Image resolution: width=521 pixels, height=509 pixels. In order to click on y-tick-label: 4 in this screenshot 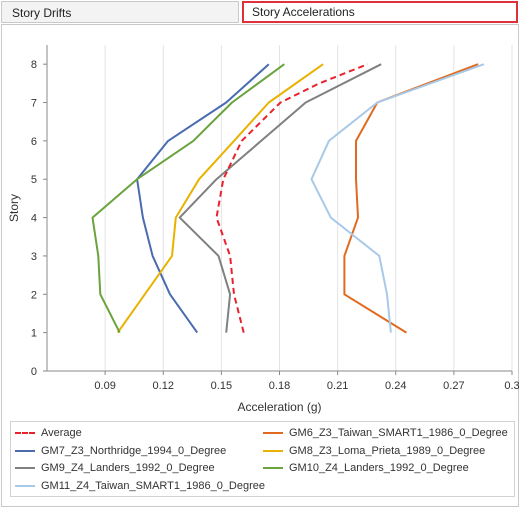, I will do `click(34, 219)`.